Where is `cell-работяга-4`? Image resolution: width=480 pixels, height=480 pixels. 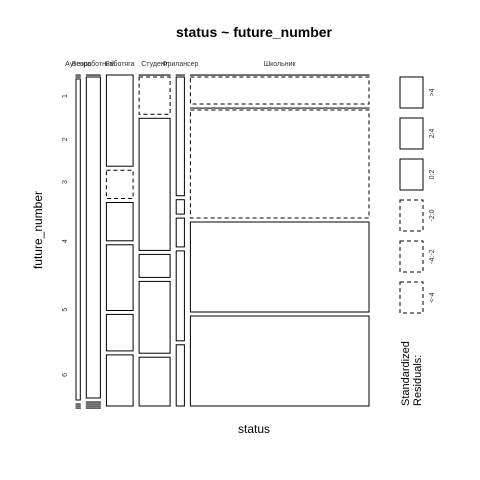 cell-работяга-4 is located at coordinates (119, 277).